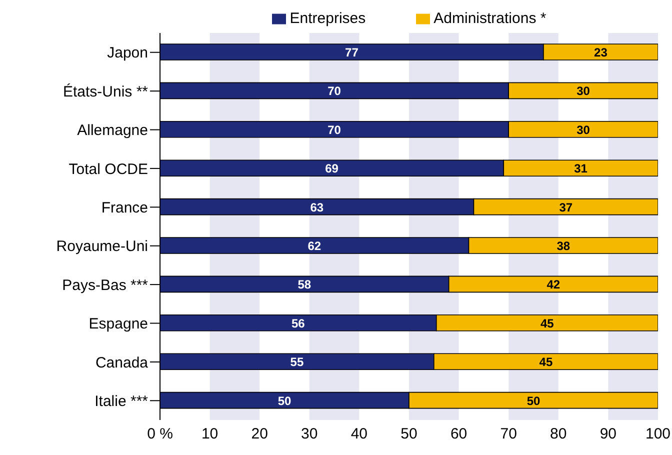 The image size is (672, 455). What do you see at coordinates (299, 323) in the screenshot?
I see `data-label: 56` at bounding box center [299, 323].